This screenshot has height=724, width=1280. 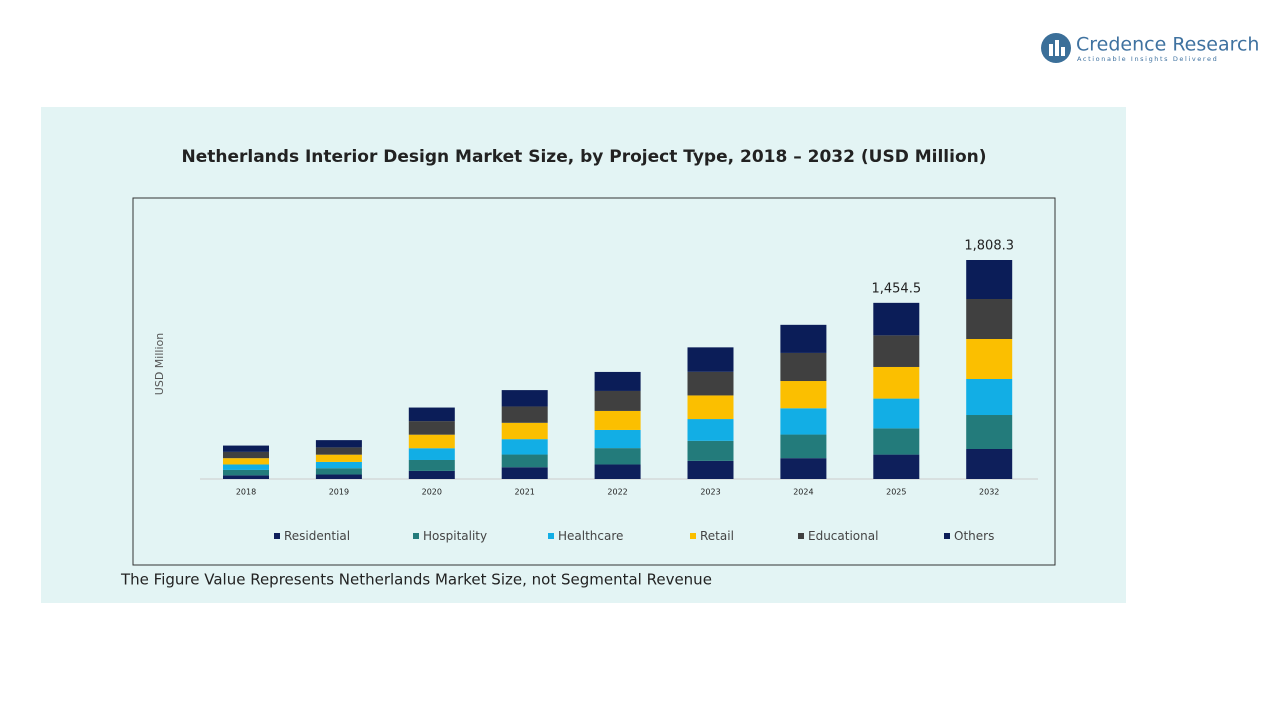 I want to click on legend-label: Residential, so click(x=317, y=536).